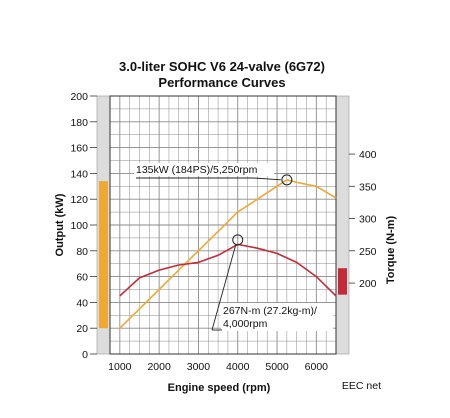 The width and height of the screenshot is (450, 418). I want to click on chart-title-line-2: Performance Curves, so click(221, 82).